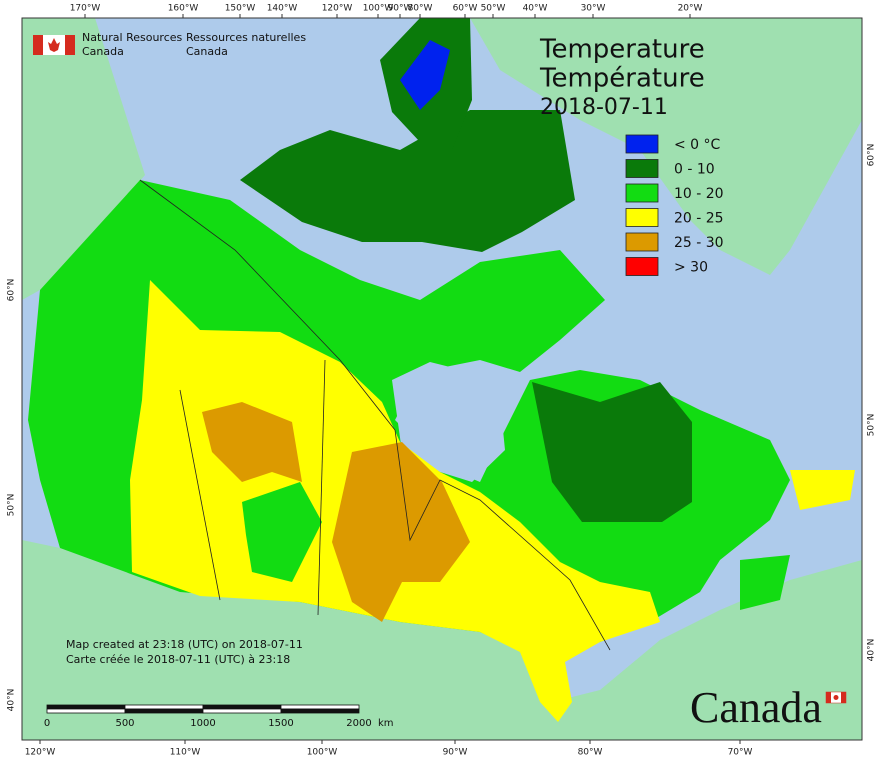 The width and height of the screenshot is (880, 760). Describe the element at coordinates (124, 723) in the screenshot. I see `scale-label: 500` at that location.